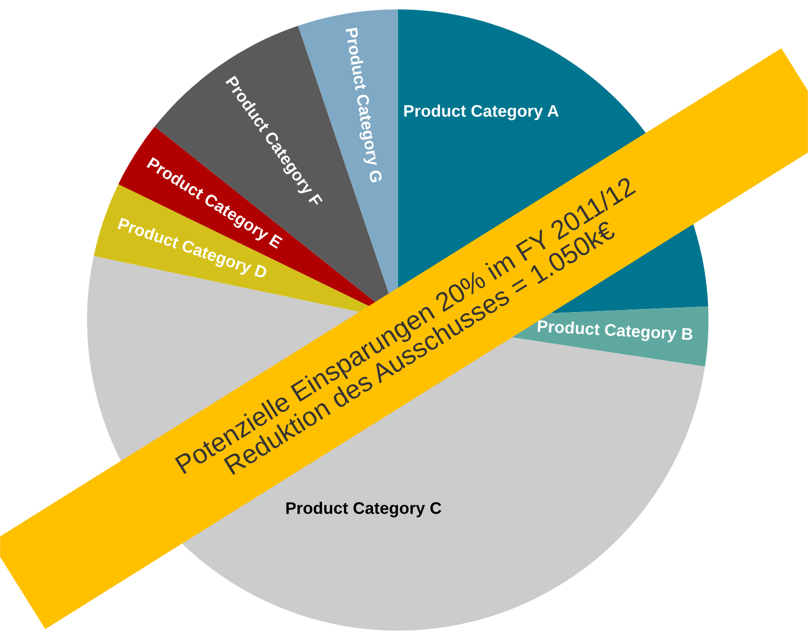  What do you see at coordinates (615, 332) in the screenshot?
I see `slice-label: Product Category B` at bounding box center [615, 332].